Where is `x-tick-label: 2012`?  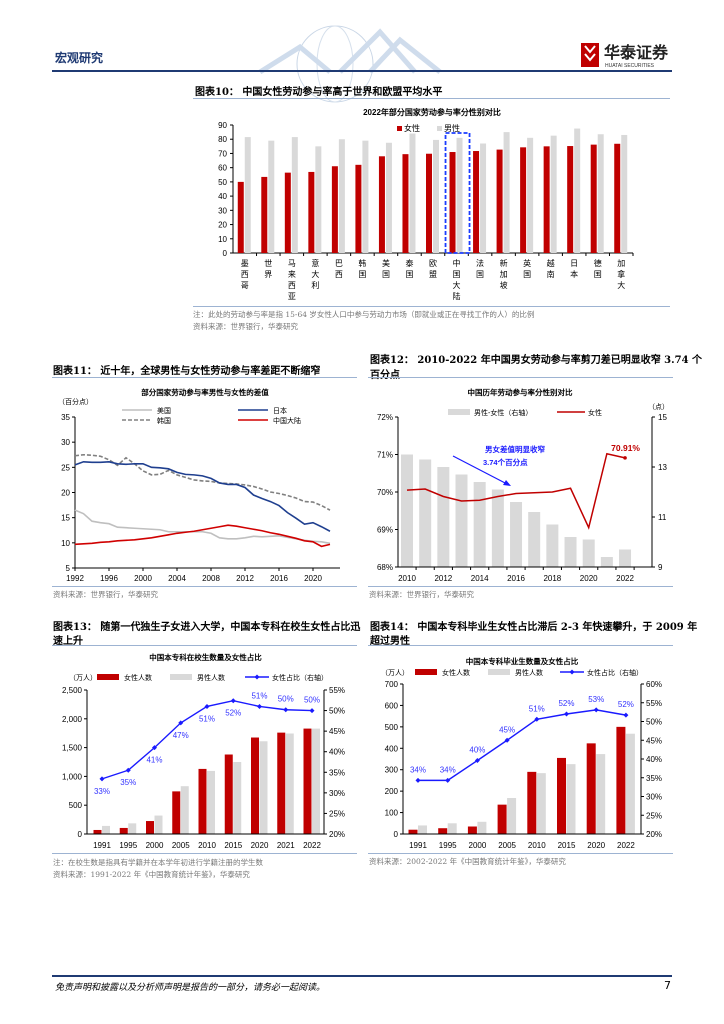 x-tick-label: 2012 is located at coordinates (245, 578).